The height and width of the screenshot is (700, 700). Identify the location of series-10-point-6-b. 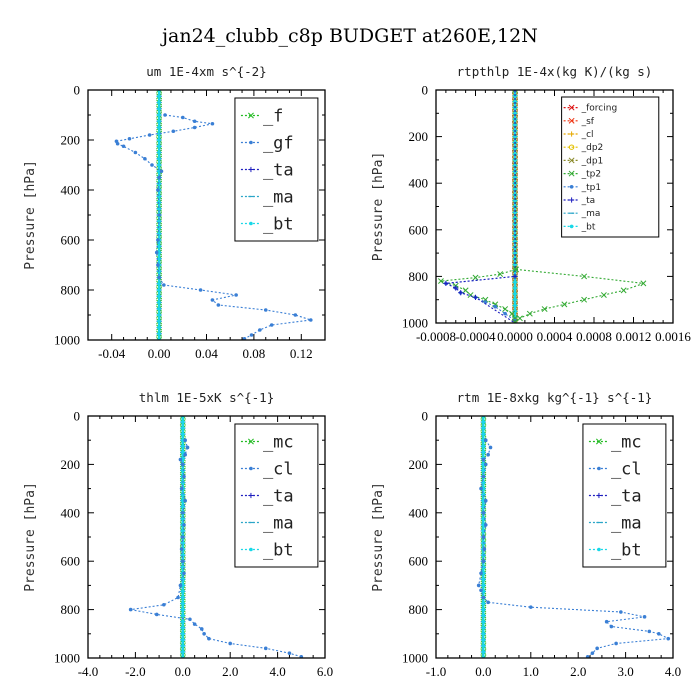
(564, 304).